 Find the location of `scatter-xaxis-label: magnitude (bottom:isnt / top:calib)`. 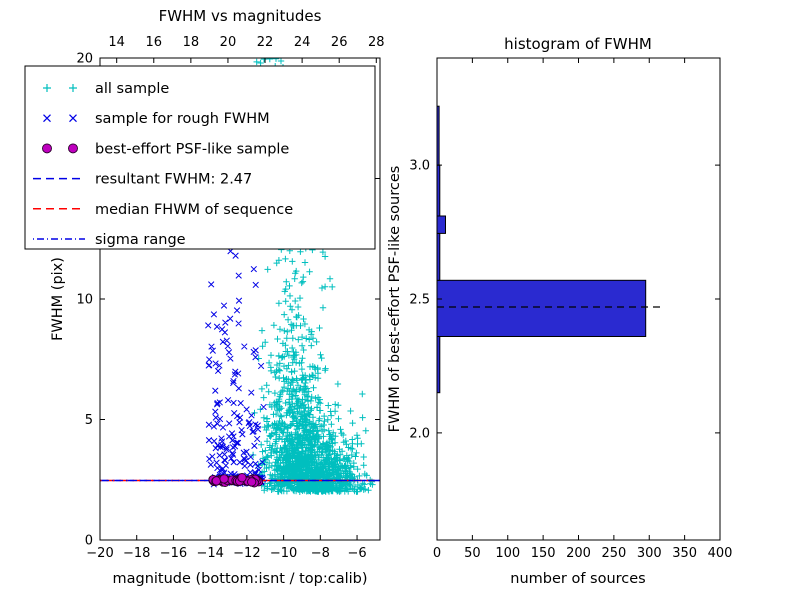

scatter-xaxis-label: magnitude (bottom:isnt / top:calib) is located at coordinates (239, 579).